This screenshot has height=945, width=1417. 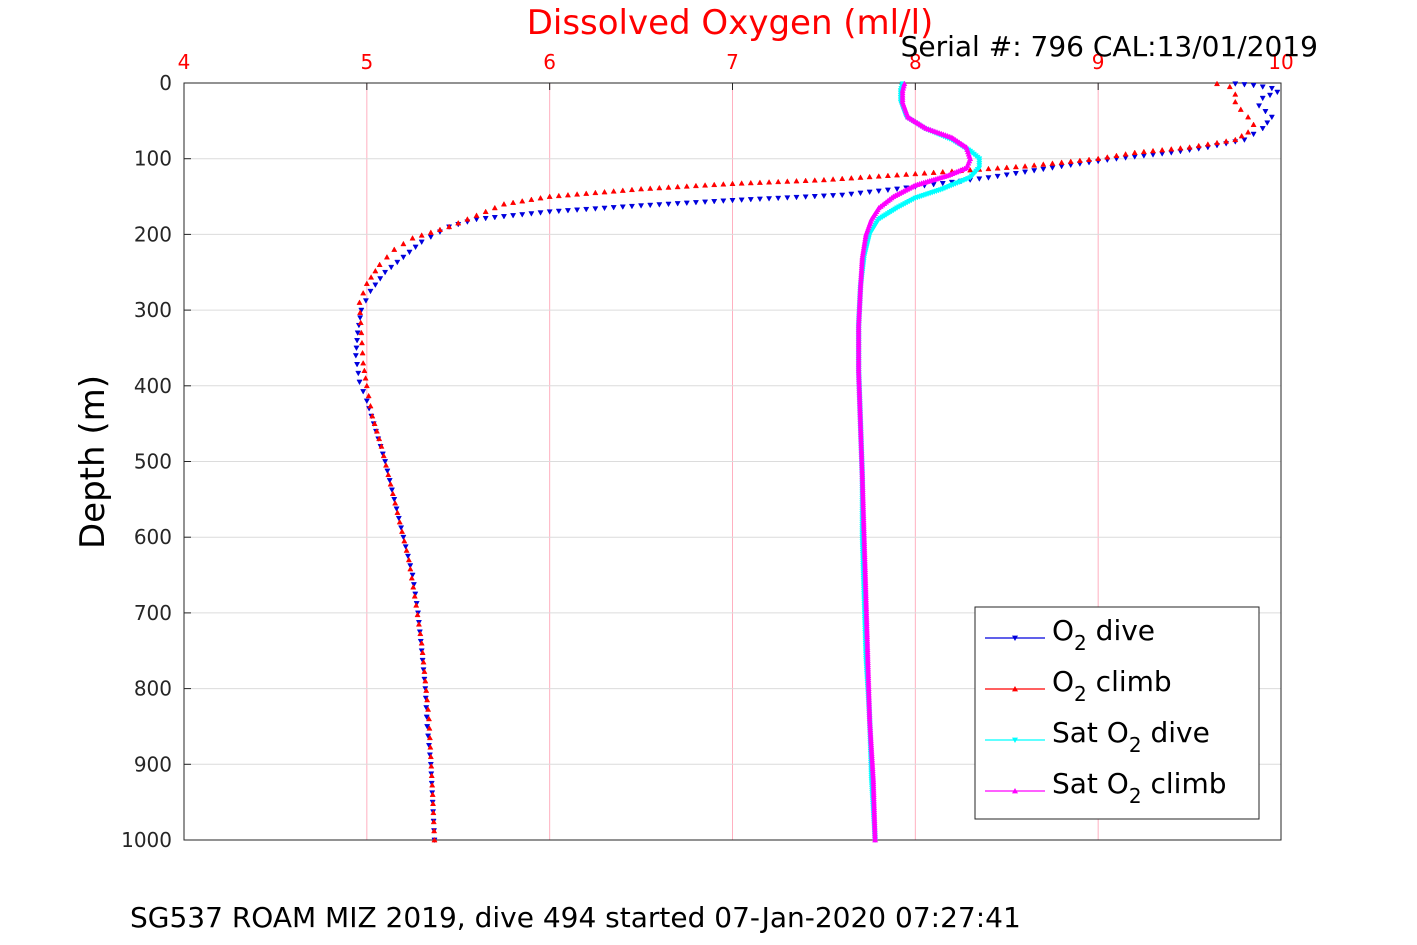 What do you see at coordinates (914, 461) in the screenshot?
I see `series-sat_climb` at bounding box center [914, 461].